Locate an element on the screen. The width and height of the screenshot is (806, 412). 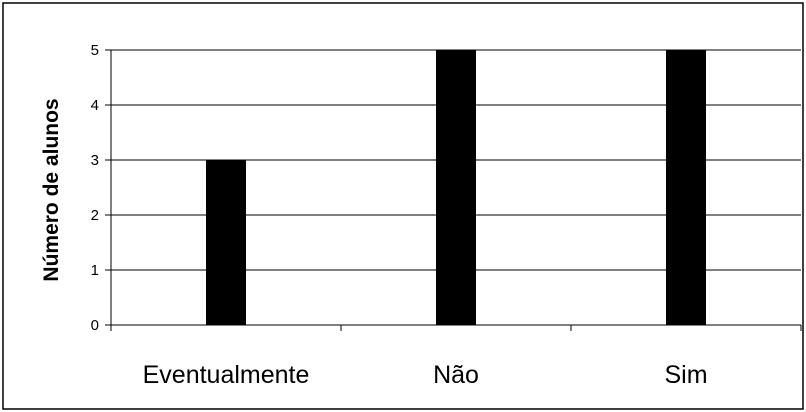
bar-não is located at coordinates (456, 187).